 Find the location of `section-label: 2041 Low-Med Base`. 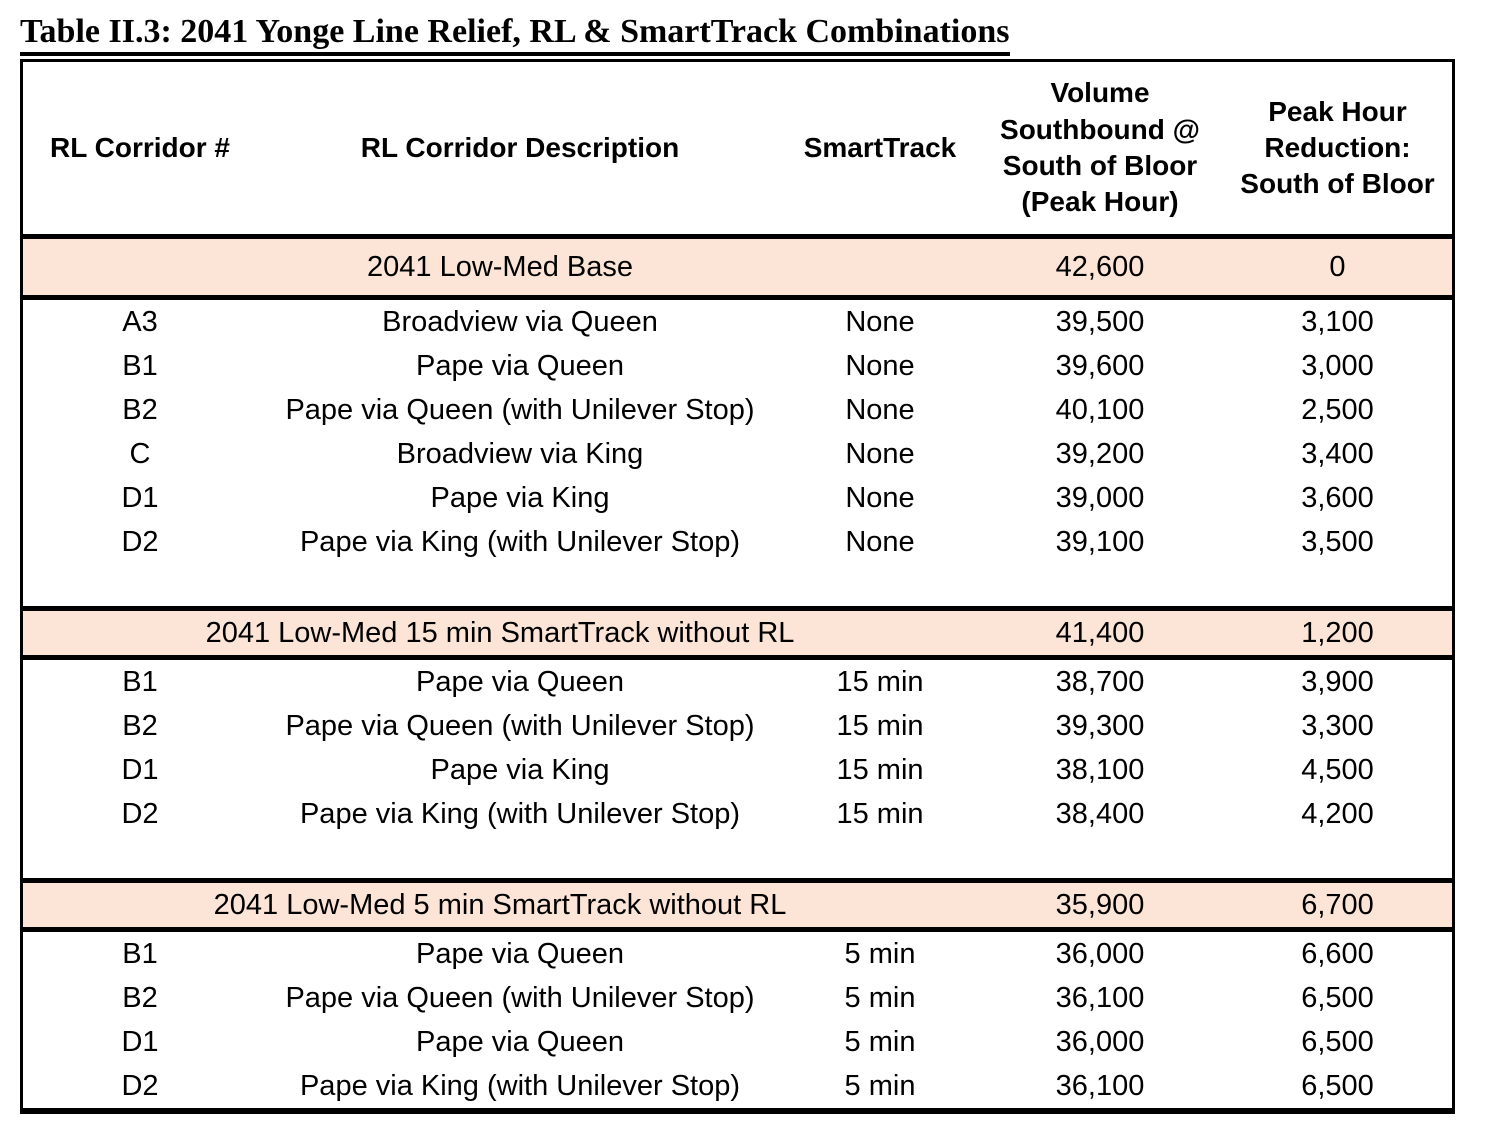

section-label: 2041 Low-Med Base is located at coordinates (500, 266).